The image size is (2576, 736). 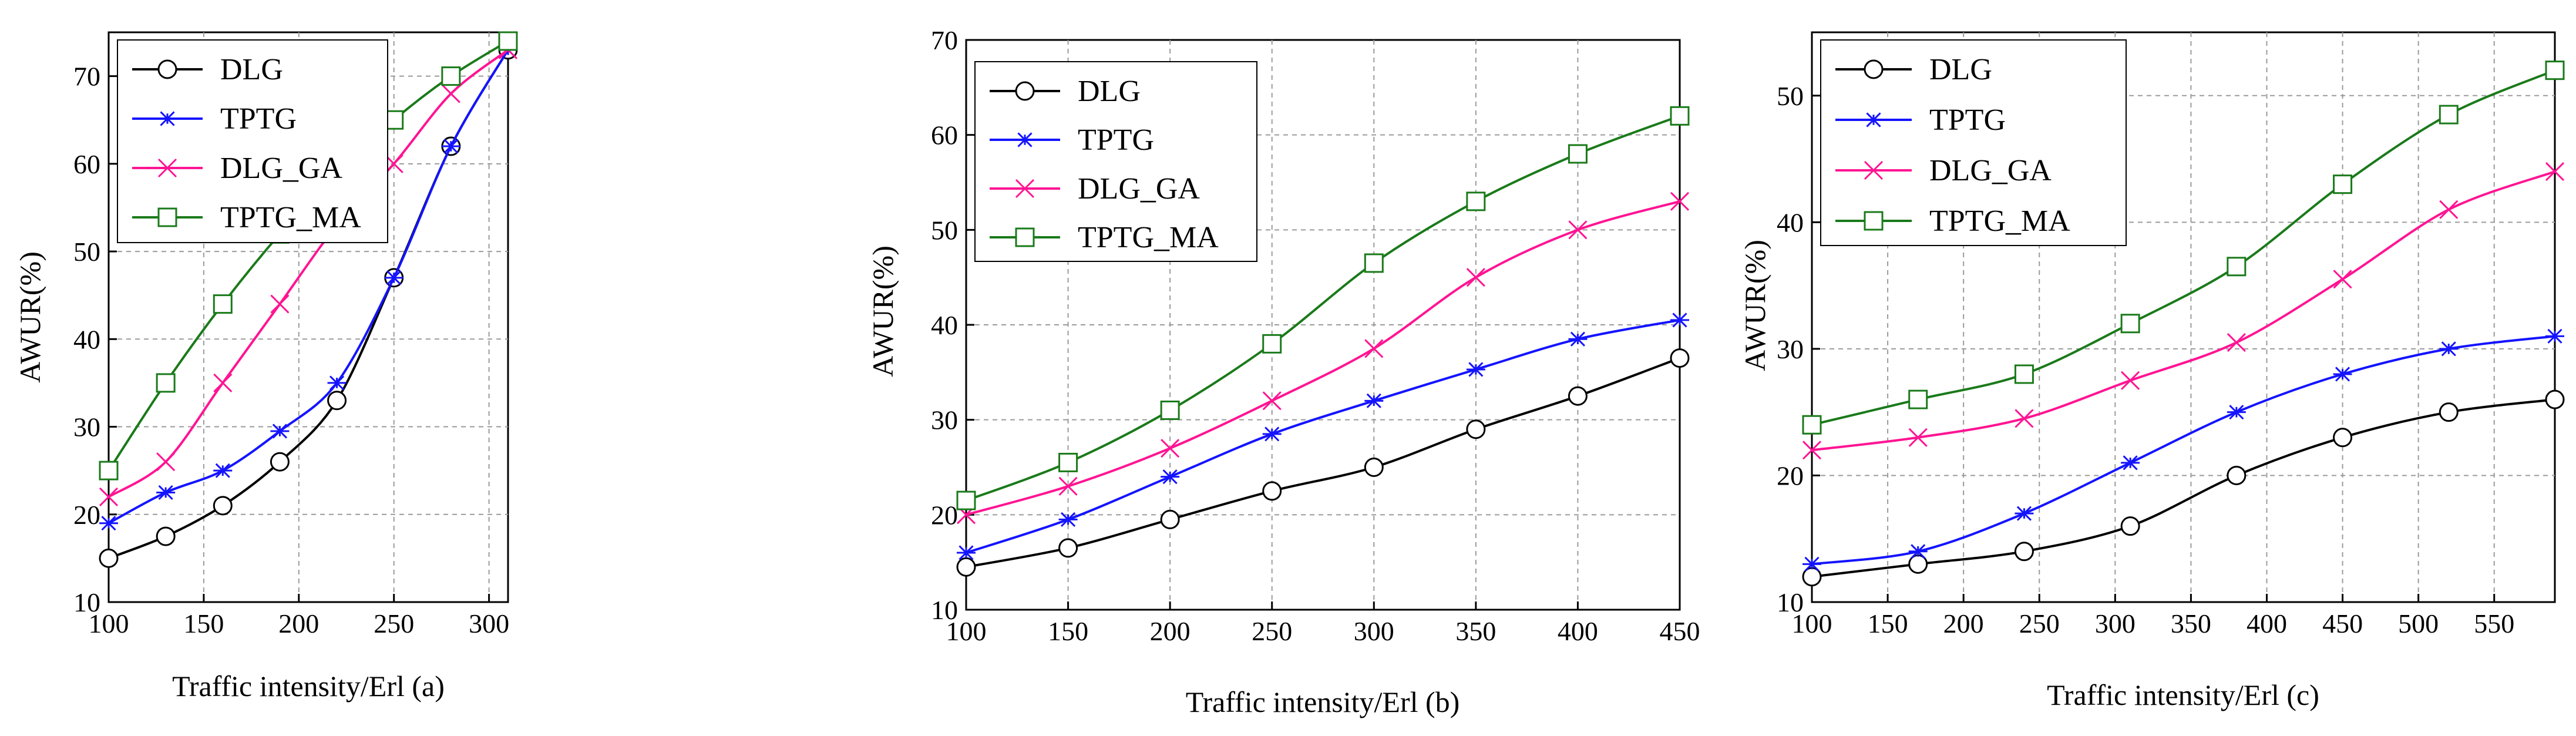 What do you see at coordinates (2153, 623) in the screenshot?
I see `x-tick-labels: 100 150 200 250 300 350 400 450 500 550` at bounding box center [2153, 623].